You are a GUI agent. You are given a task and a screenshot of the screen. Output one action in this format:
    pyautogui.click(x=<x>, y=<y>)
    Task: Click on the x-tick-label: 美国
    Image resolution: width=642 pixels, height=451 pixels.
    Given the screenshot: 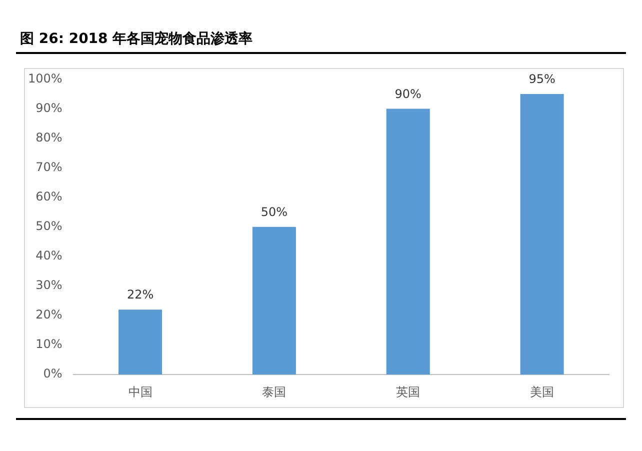 What is the action you would take?
    pyautogui.click(x=542, y=391)
    